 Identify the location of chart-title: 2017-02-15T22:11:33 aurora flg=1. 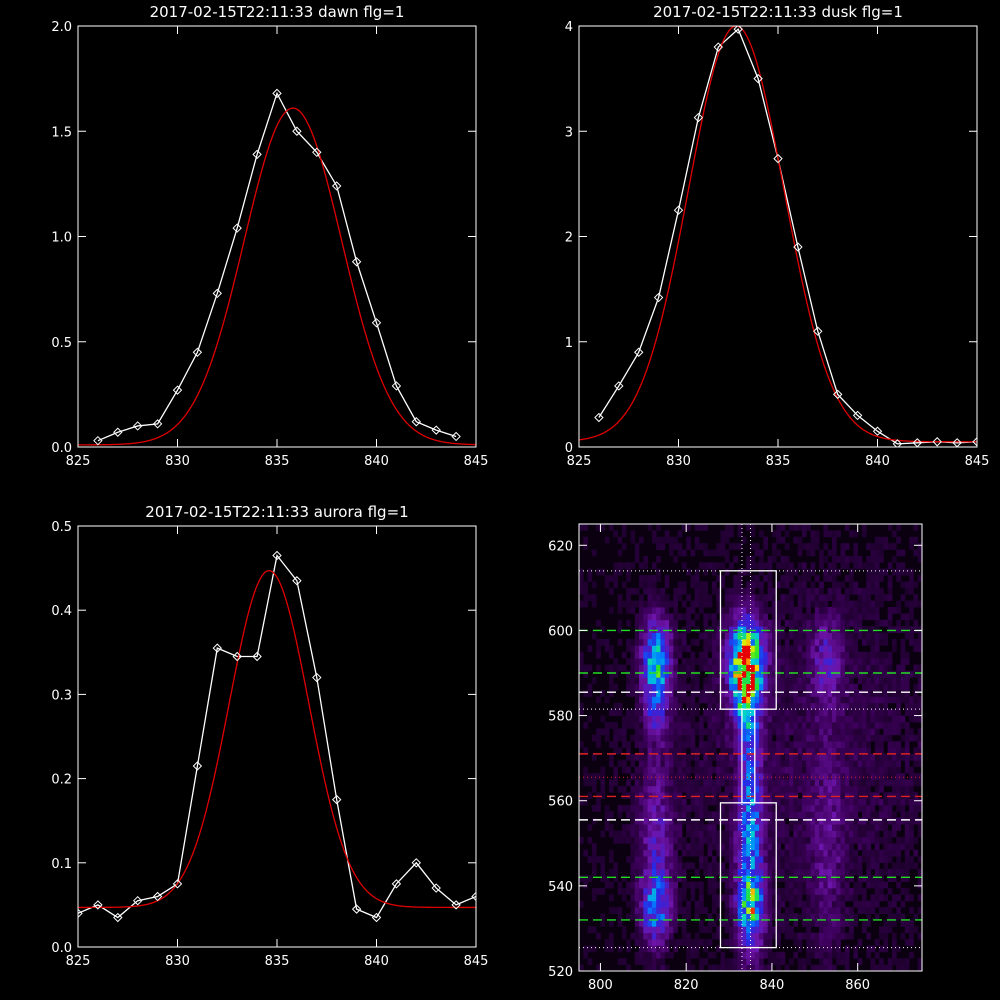
(276, 512).